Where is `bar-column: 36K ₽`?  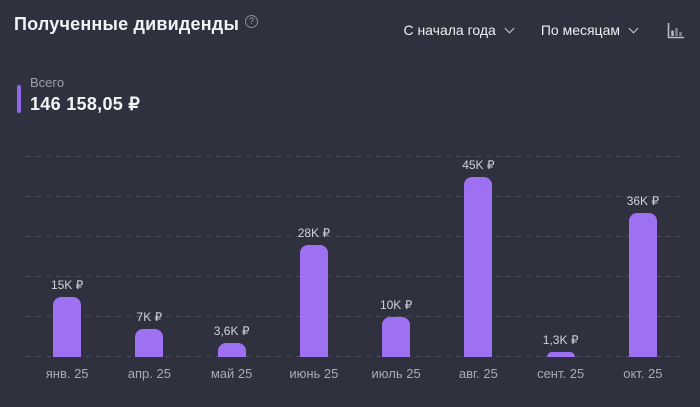
bar-column: 36K ₽ is located at coordinates (643, 257).